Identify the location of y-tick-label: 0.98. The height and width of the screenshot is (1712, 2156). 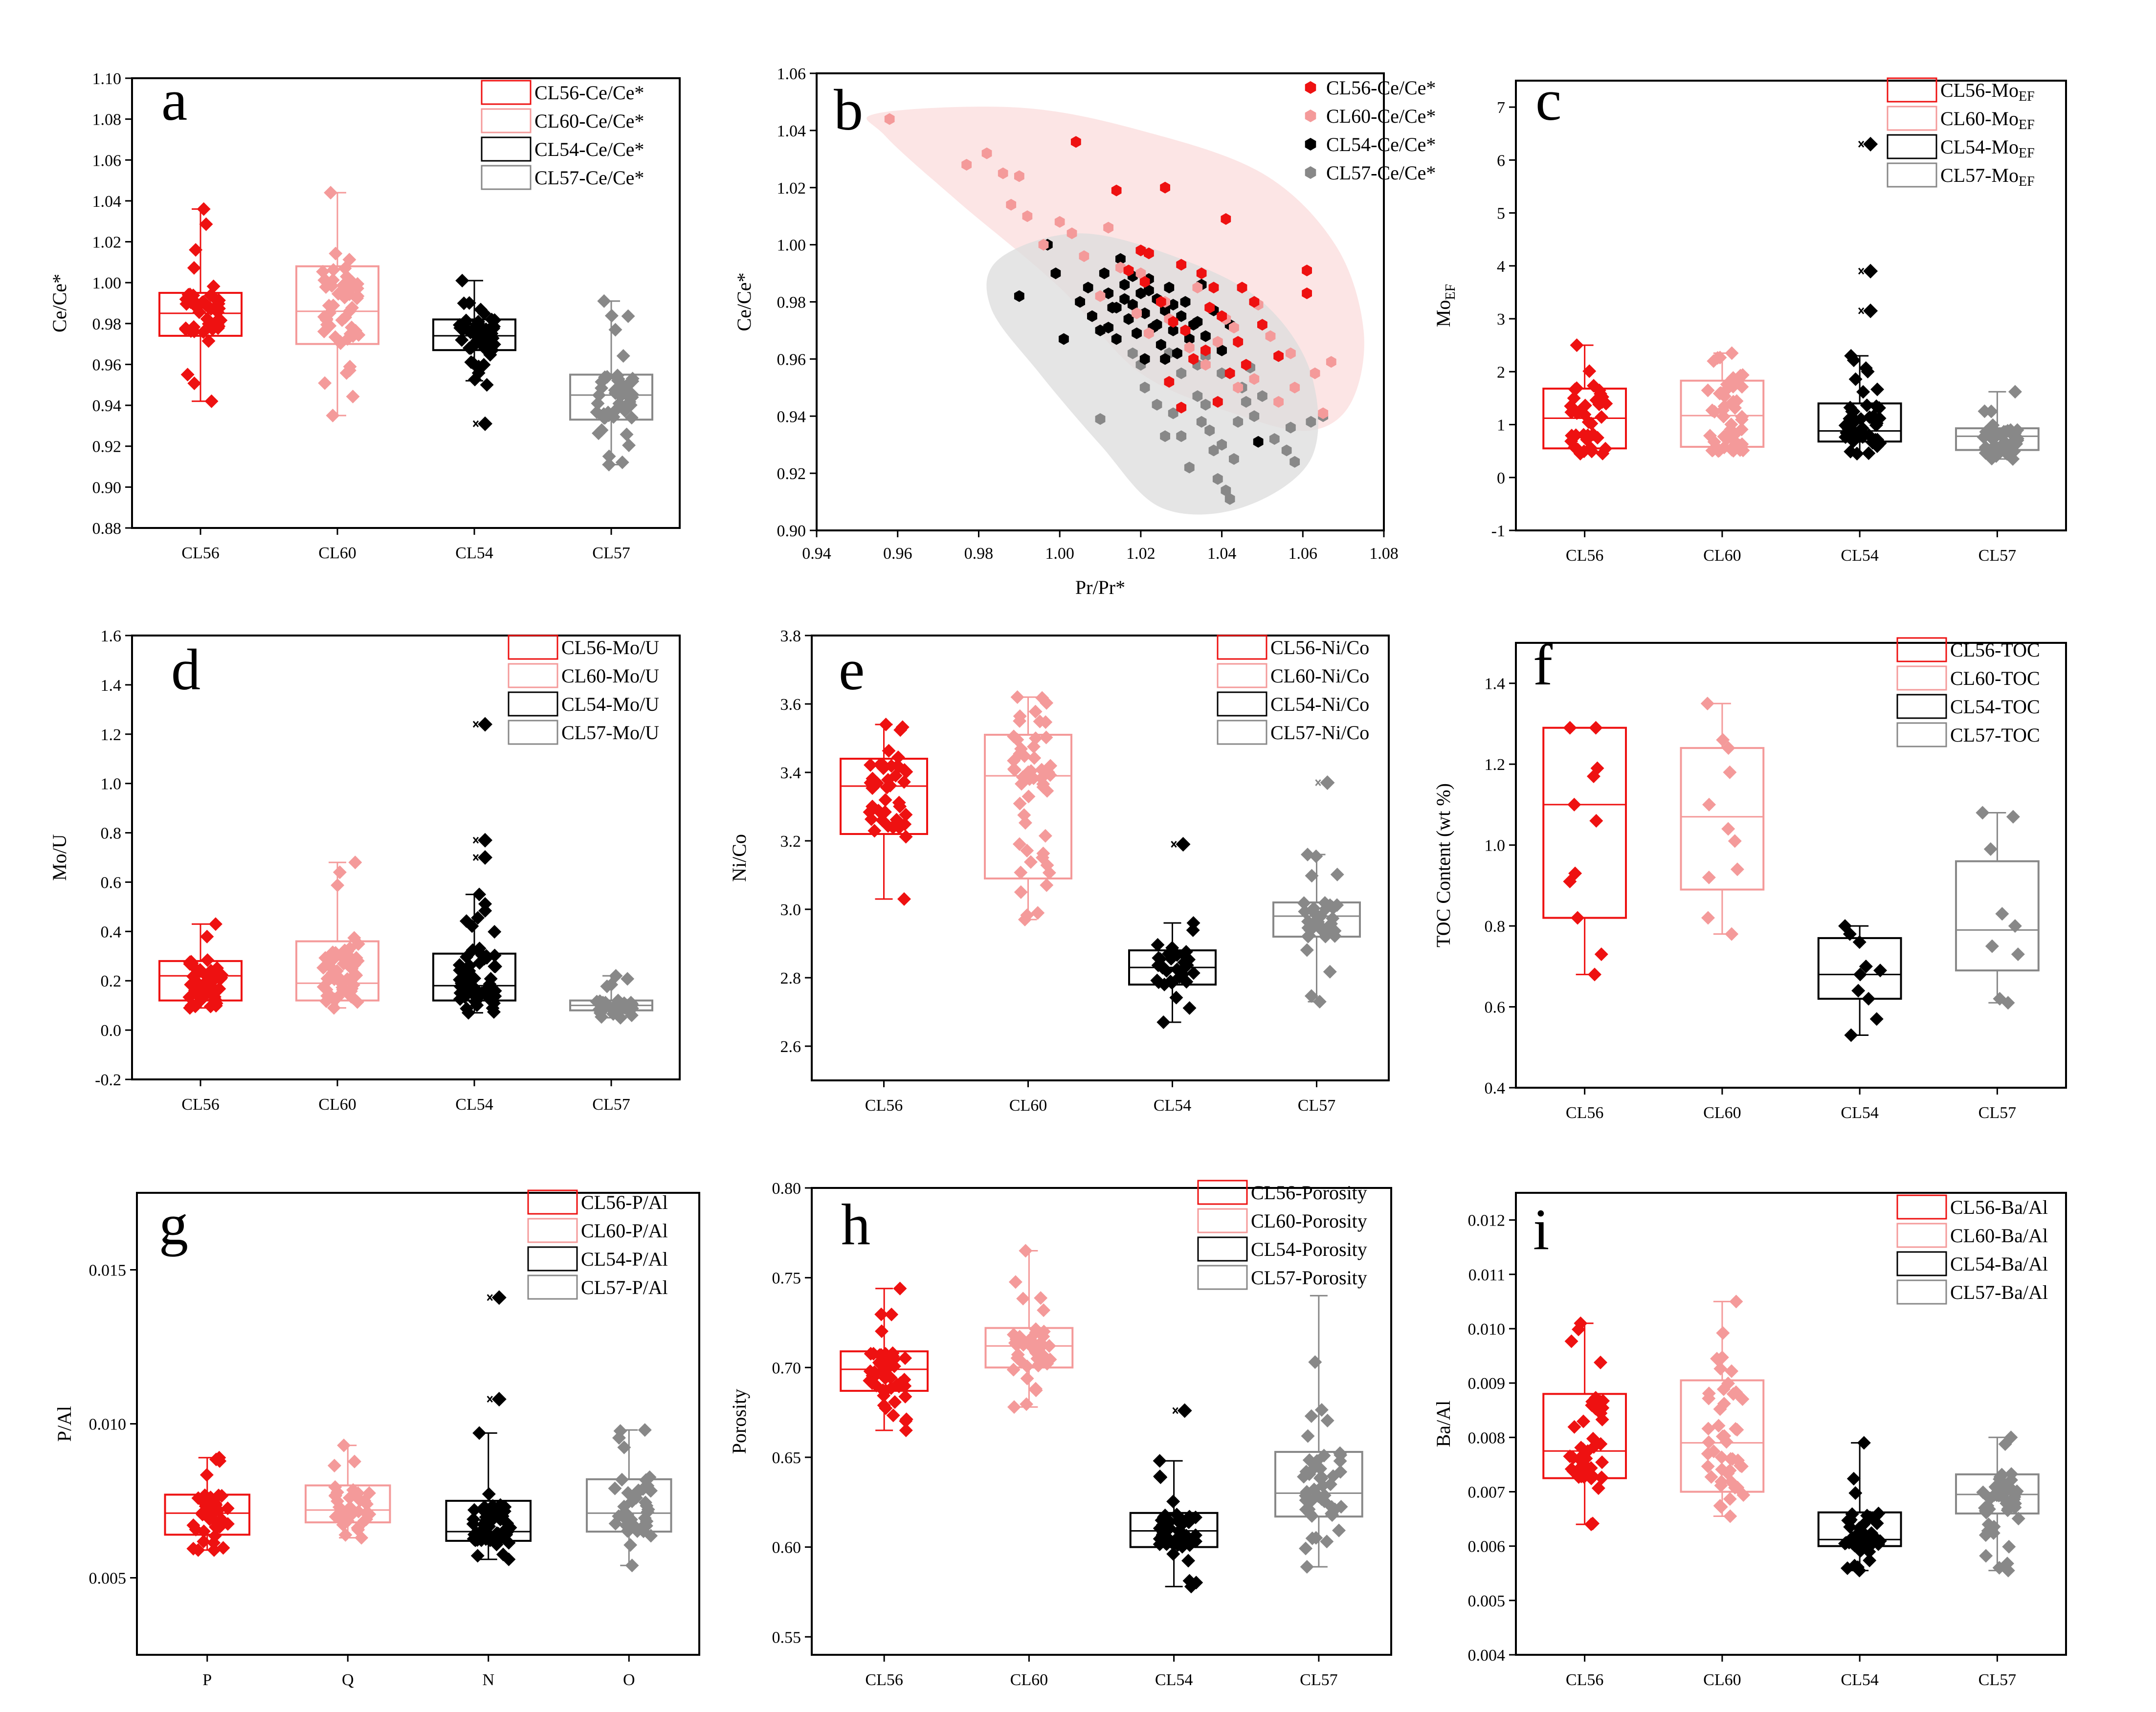
(107, 324).